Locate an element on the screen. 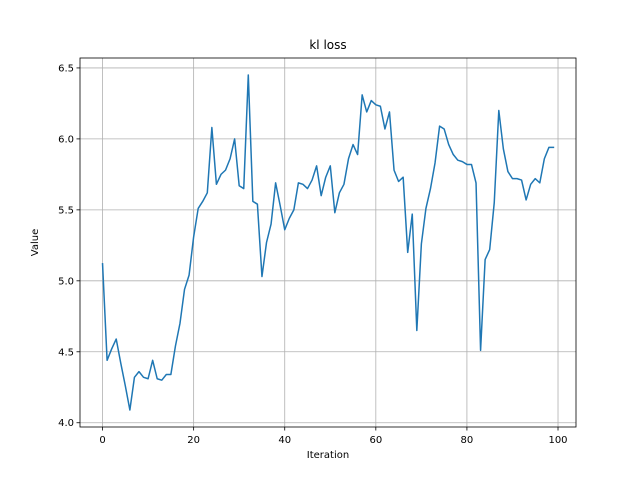  y-tick-label: 5.0 is located at coordinates (66, 281).